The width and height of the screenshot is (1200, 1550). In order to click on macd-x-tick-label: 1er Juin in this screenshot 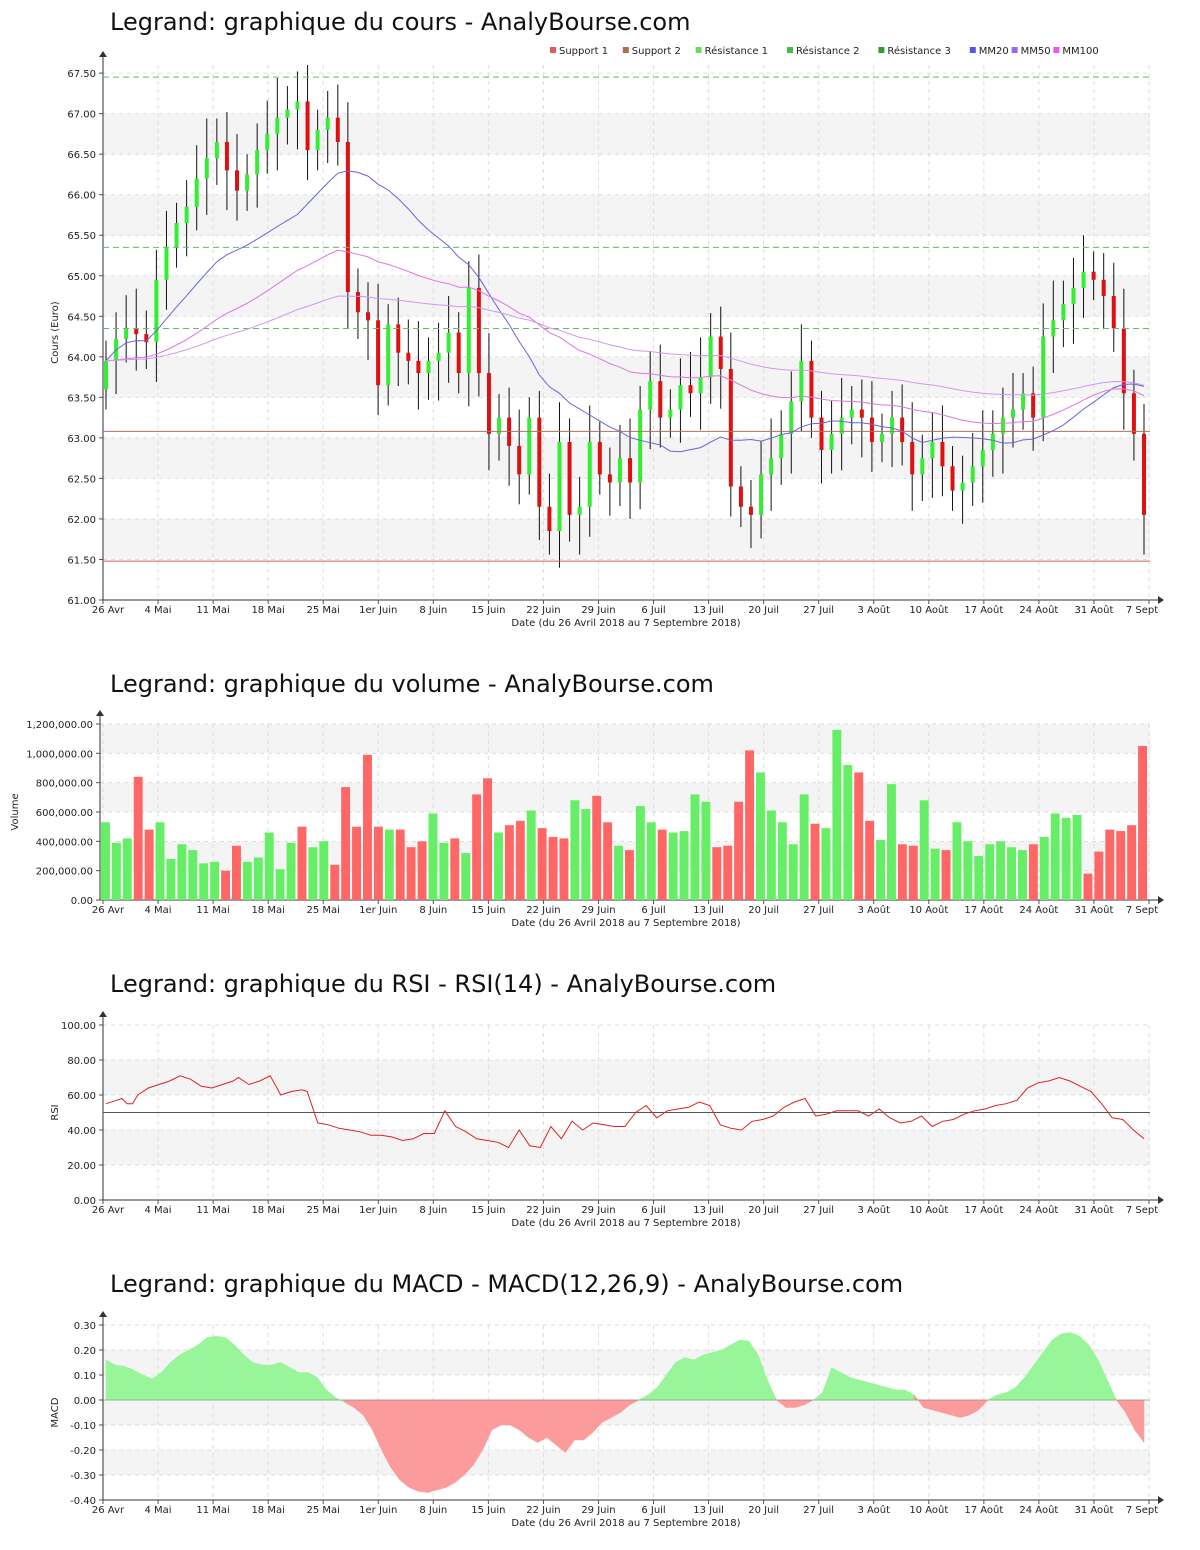, I will do `click(378, 1510)`.